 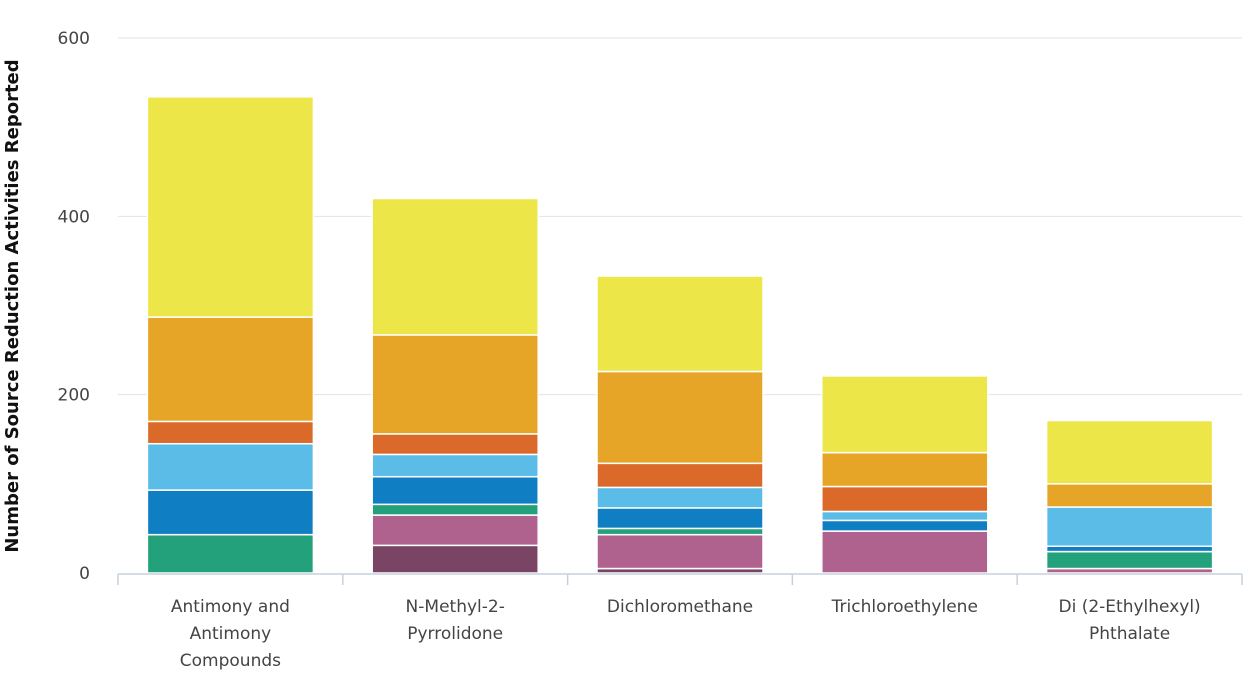 I want to click on x-category-label-line: N-Methyl-2-, so click(x=455, y=607).